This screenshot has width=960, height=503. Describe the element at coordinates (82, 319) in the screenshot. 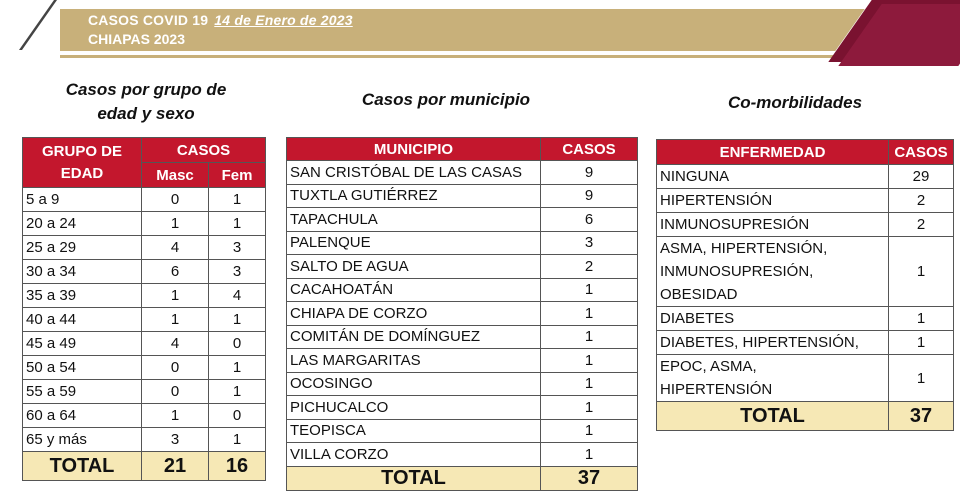

I see `age-group-cell: 40 a 44` at that location.